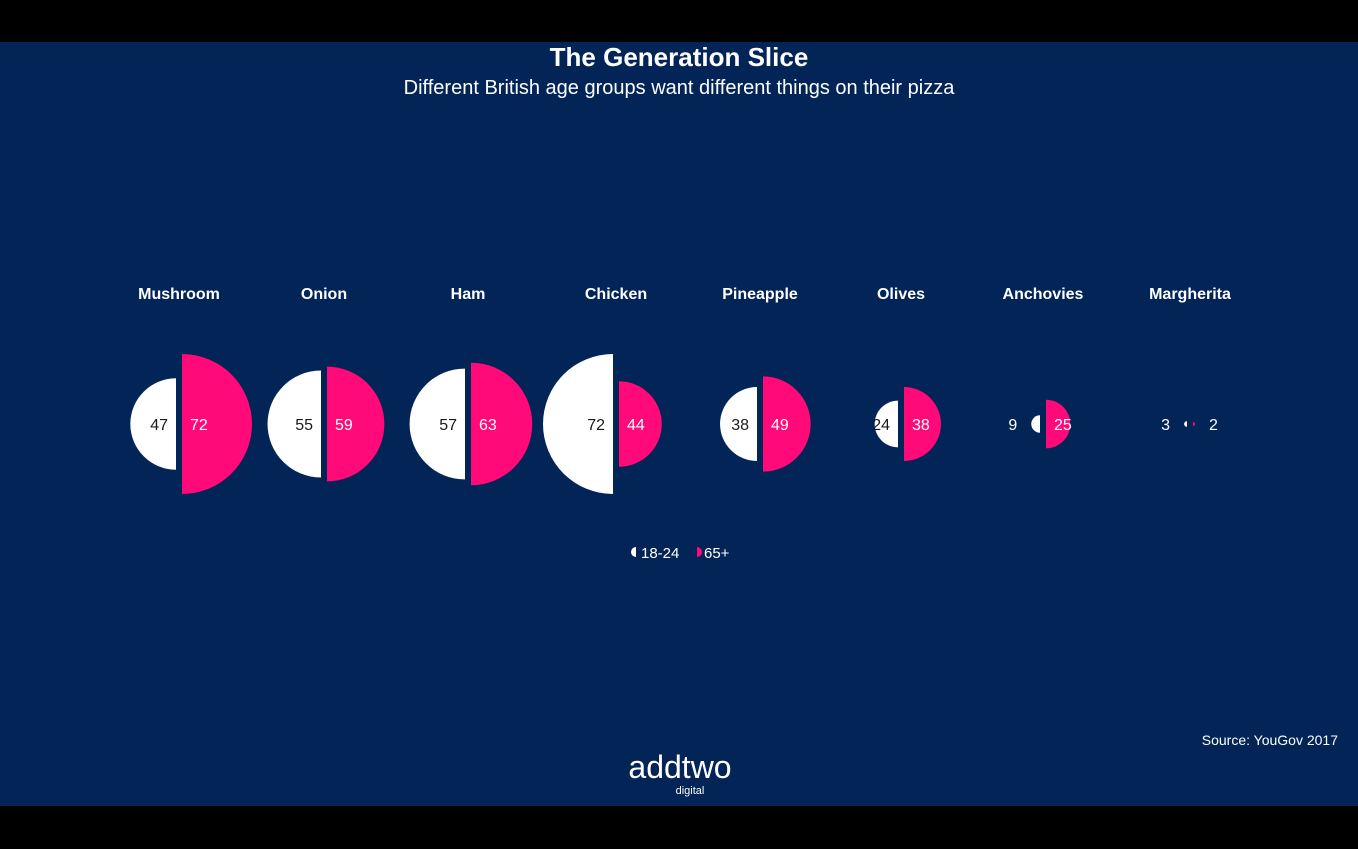  Describe the element at coordinates (616, 294) in the screenshot. I see `category-label-chicken: Chicken` at that location.